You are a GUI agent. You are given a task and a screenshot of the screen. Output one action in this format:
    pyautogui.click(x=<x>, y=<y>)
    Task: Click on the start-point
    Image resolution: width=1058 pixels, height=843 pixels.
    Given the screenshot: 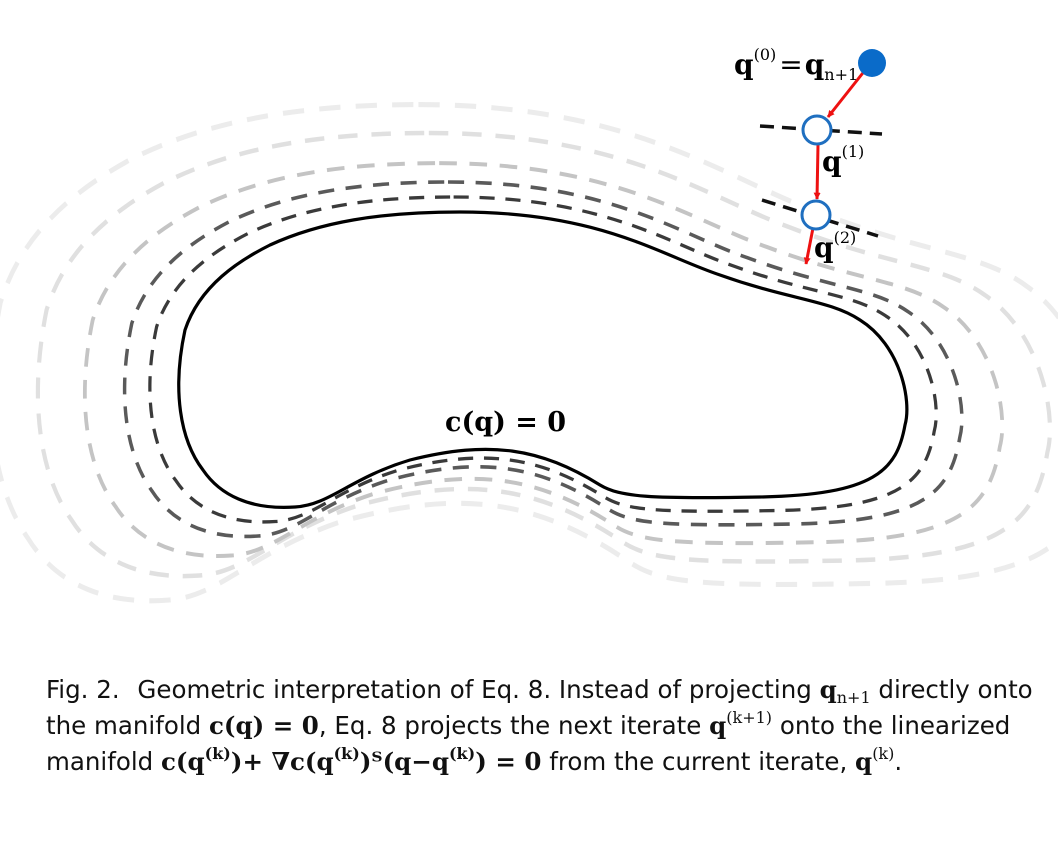 What is the action you would take?
    pyautogui.click(x=872, y=63)
    